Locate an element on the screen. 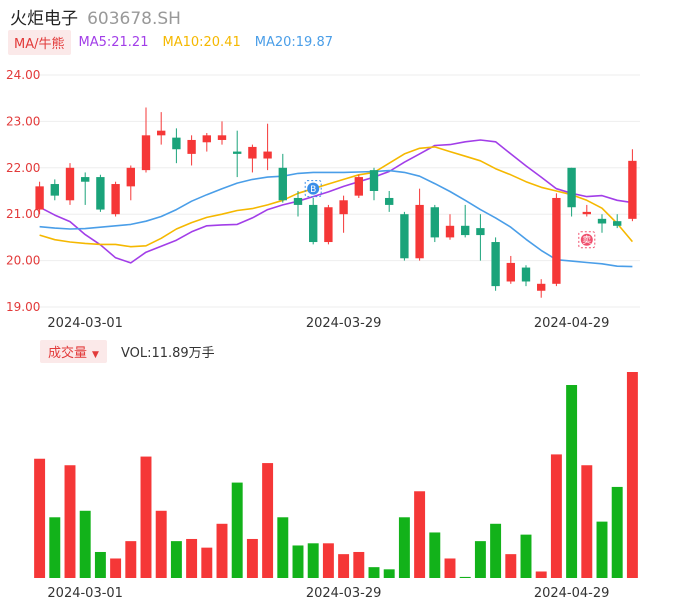 This screenshot has width=686, height=606. volume-selector-button: 成交量 ▼ is located at coordinates (73, 351).